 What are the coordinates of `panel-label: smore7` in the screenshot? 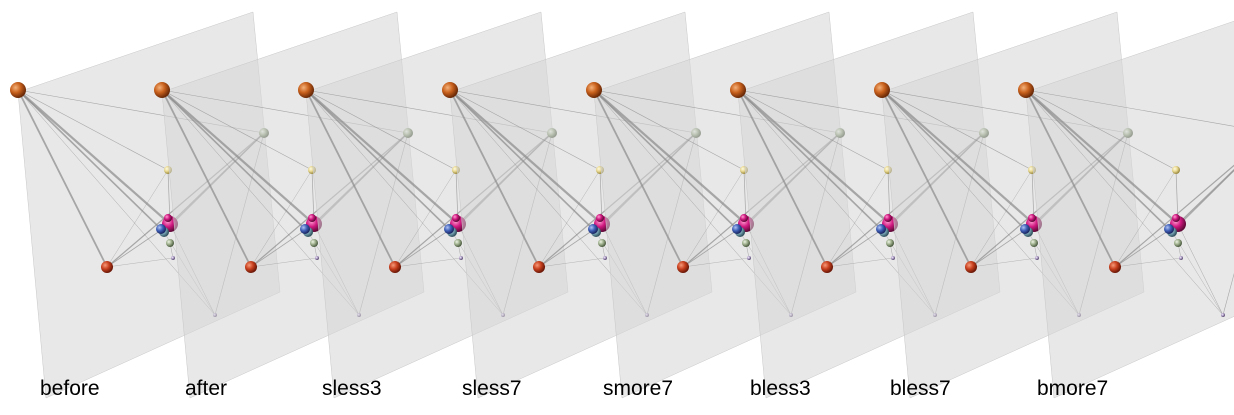 It's located at (638, 388).